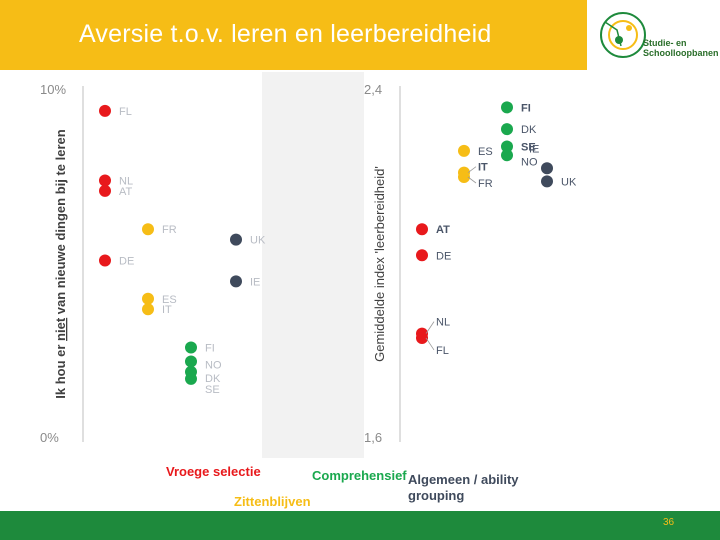 The width and height of the screenshot is (720, 540). Describe the element at coordinates (313, 265) in the screenshot. I see `chart-divider` at that location.